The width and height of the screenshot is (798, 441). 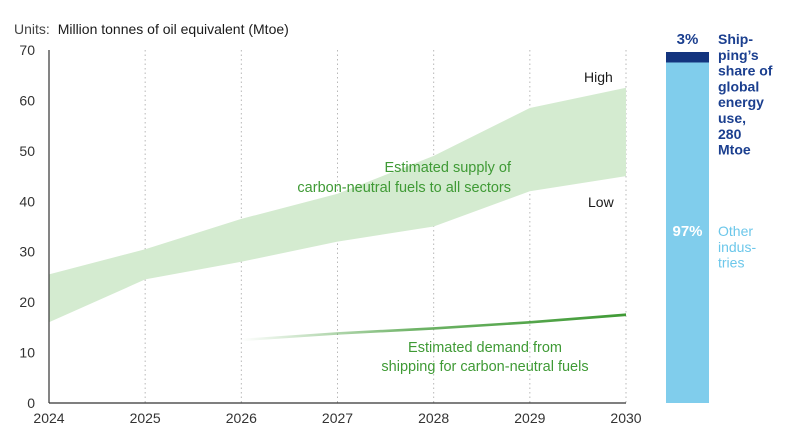 What do you see at coordinates (27, 151) in the screenshot?
I see `y-tick-50: 50` at bounding box center [27, 151].